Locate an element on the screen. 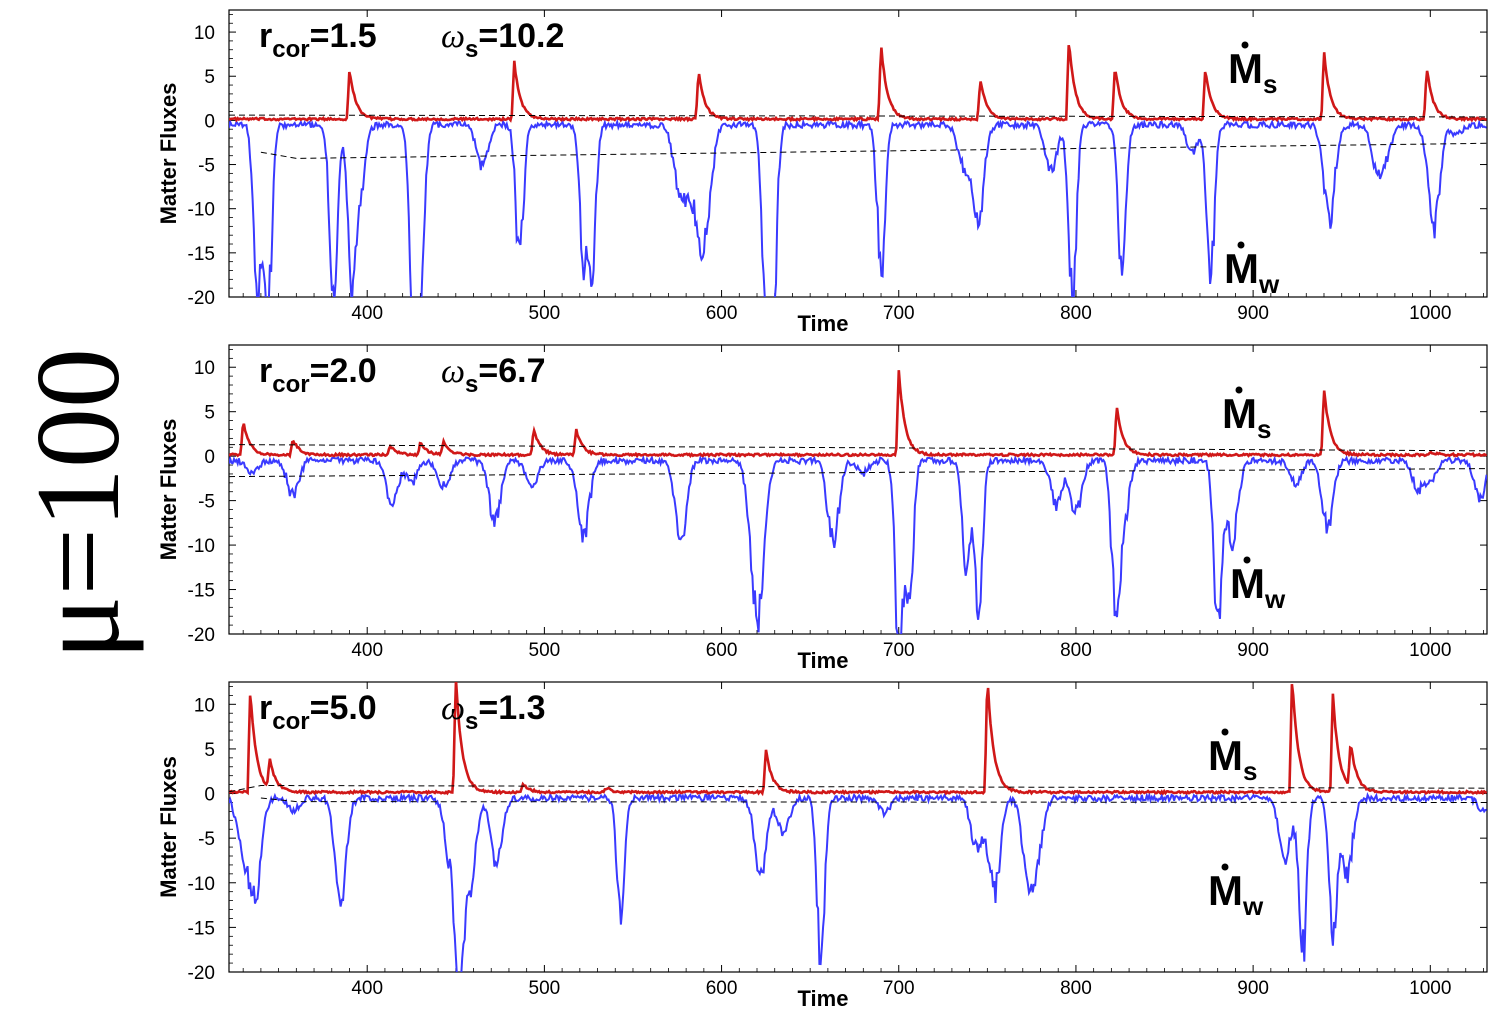 This screenshot has height=1016, width=1500. mu-label: μ=100 is located at coordinates (77, 504).